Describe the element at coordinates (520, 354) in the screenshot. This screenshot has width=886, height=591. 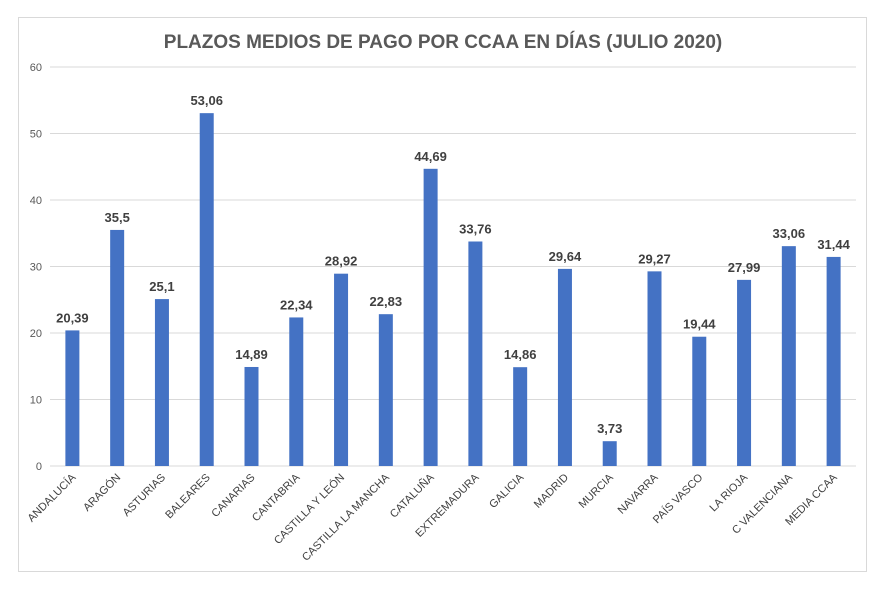
I see `data-label: 14,86` at that location.